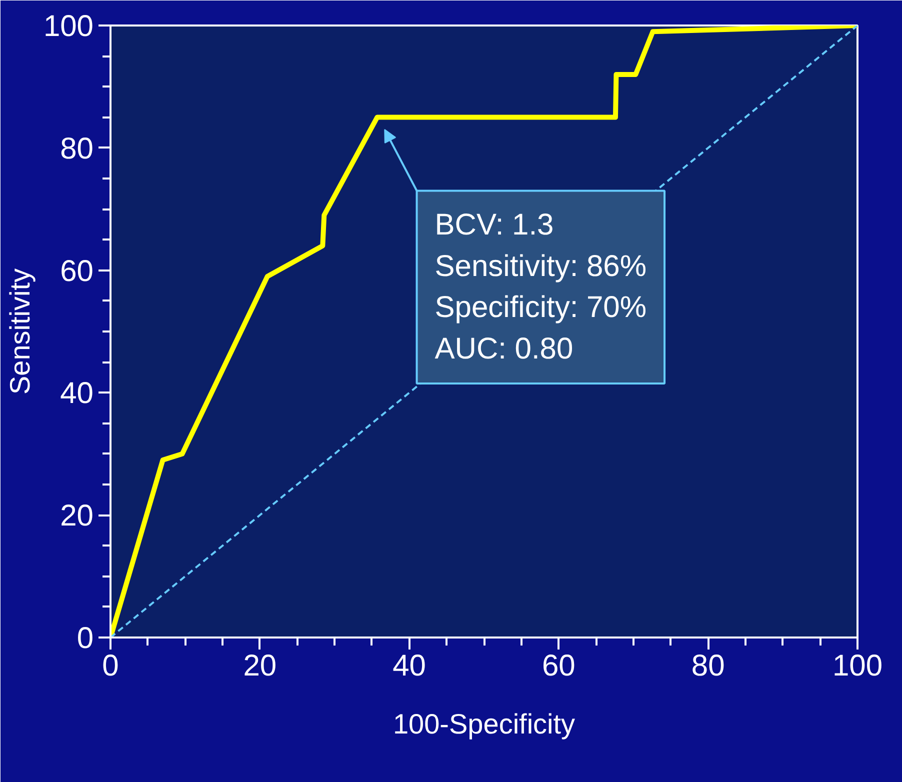  Describe the element at coordinates (77, 271) in the screenshot. I see `y-tick-label: 60` at that location.